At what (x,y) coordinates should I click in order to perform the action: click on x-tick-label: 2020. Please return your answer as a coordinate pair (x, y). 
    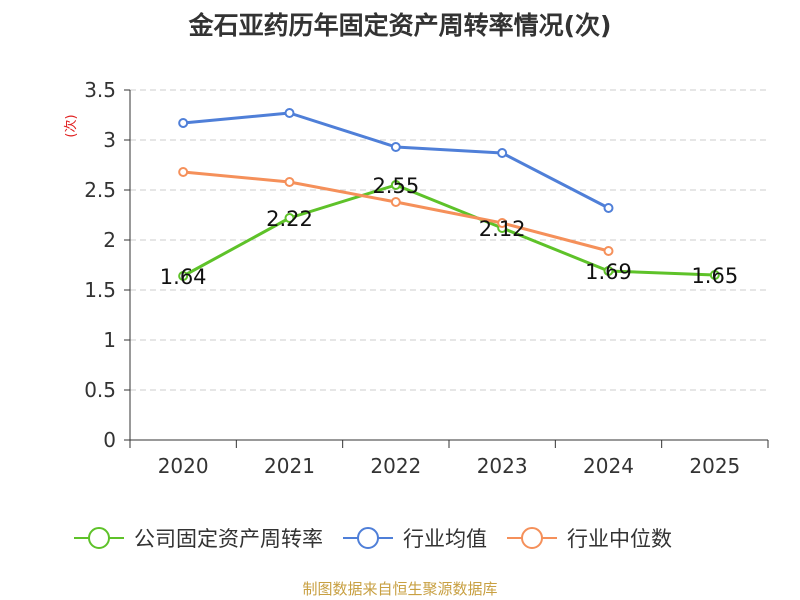
    Looking at the image, I should click on (183, 466).